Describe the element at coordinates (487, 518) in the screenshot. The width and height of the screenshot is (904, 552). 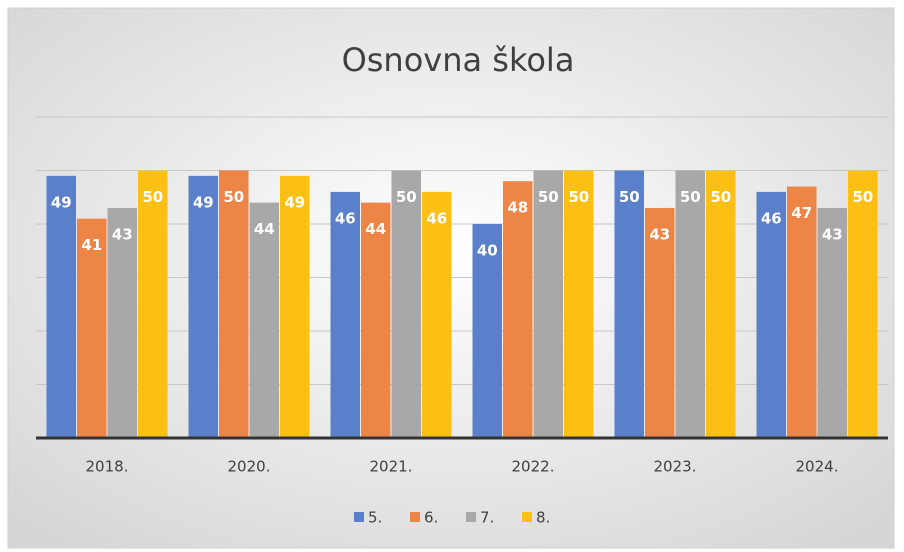
I see `legend-label: 7.` at that location.